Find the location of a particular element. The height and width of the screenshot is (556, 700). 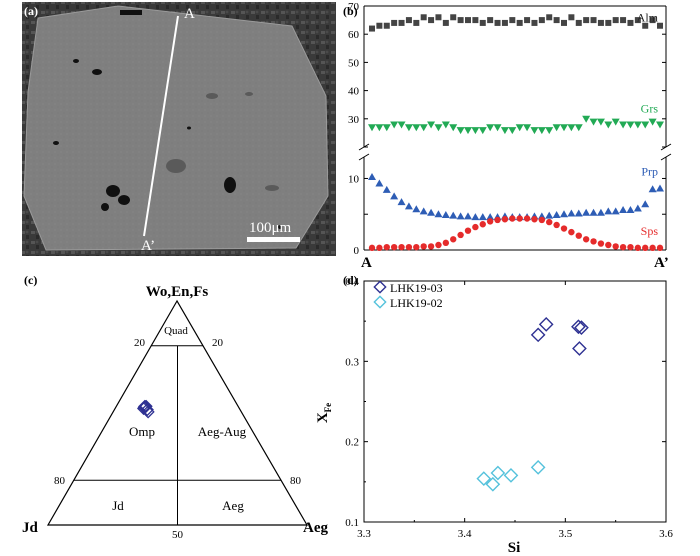

scale-bar-label: 100μm is located at coordinates (270, 228).